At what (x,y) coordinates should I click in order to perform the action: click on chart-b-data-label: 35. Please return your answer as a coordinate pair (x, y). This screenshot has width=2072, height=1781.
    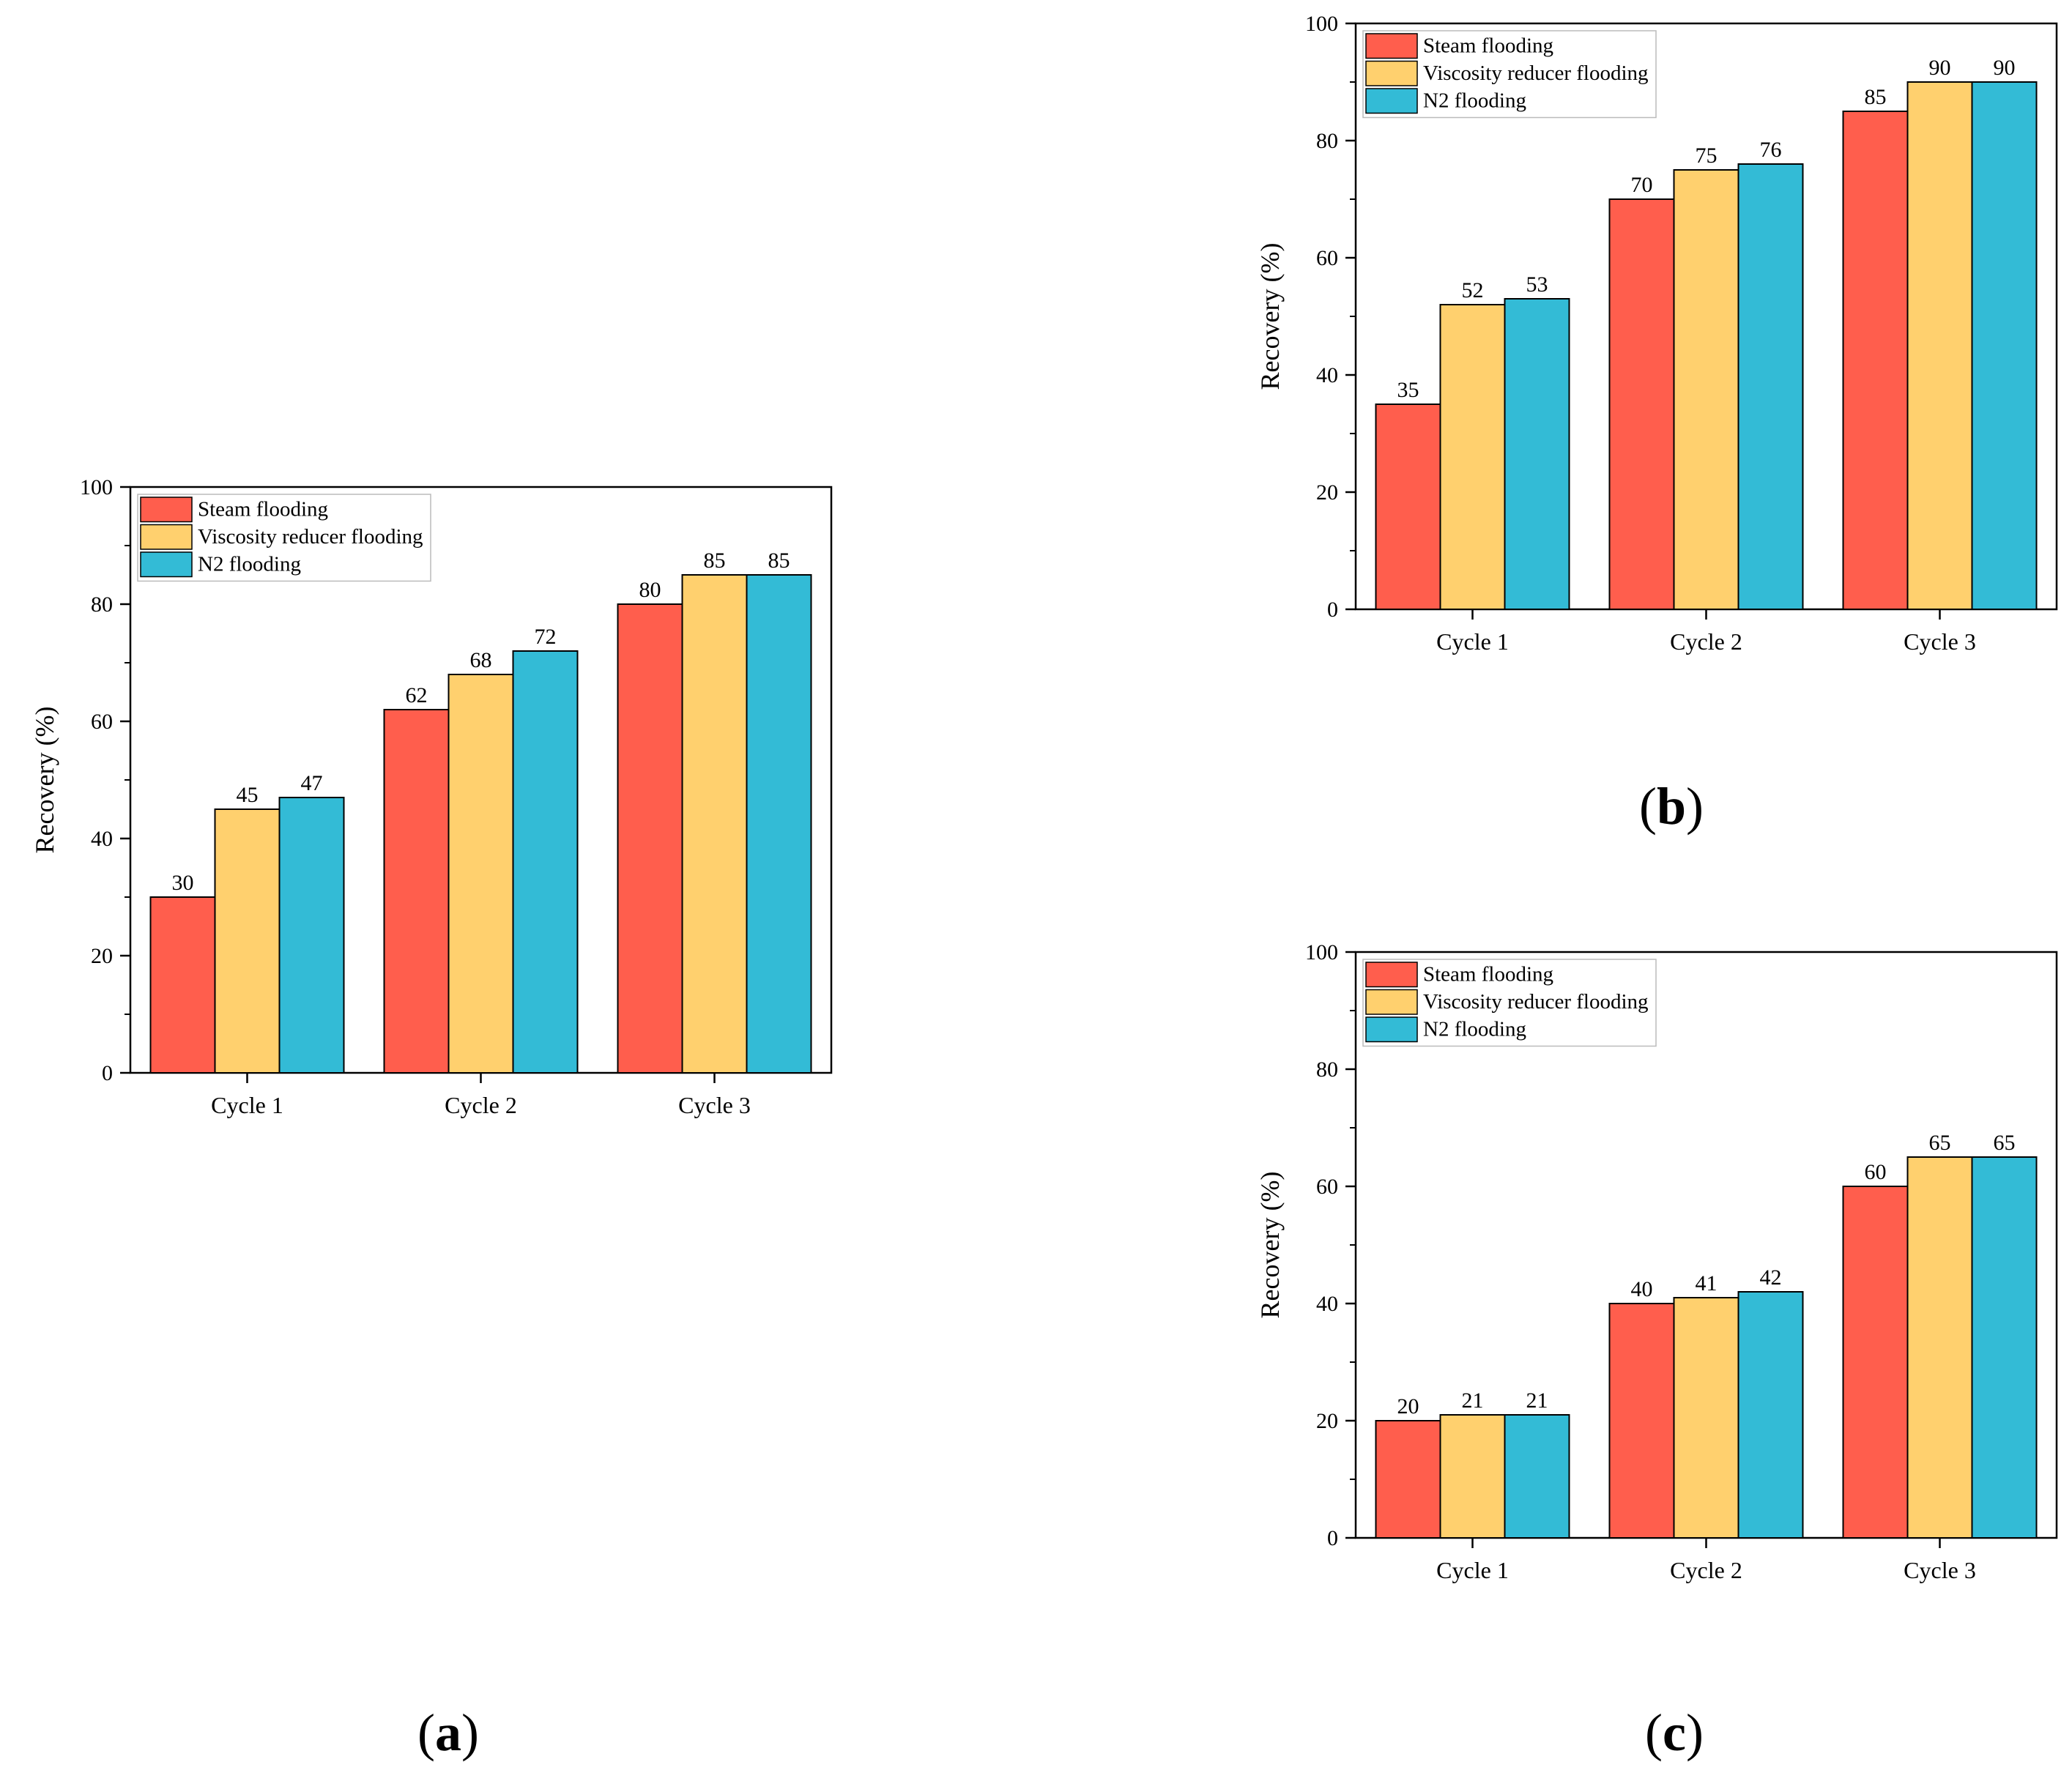
    Looking at the image, I should click on (1408, 390).